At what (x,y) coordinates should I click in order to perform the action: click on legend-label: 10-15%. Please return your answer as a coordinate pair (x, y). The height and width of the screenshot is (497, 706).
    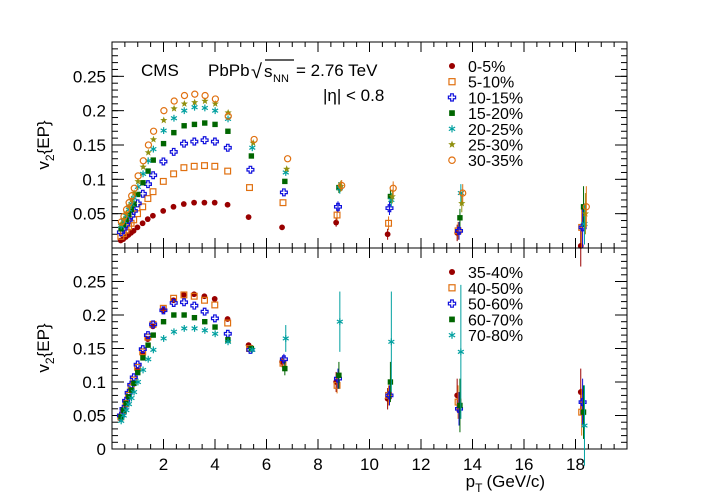
    Looking at the image, I should click on (495, 98).